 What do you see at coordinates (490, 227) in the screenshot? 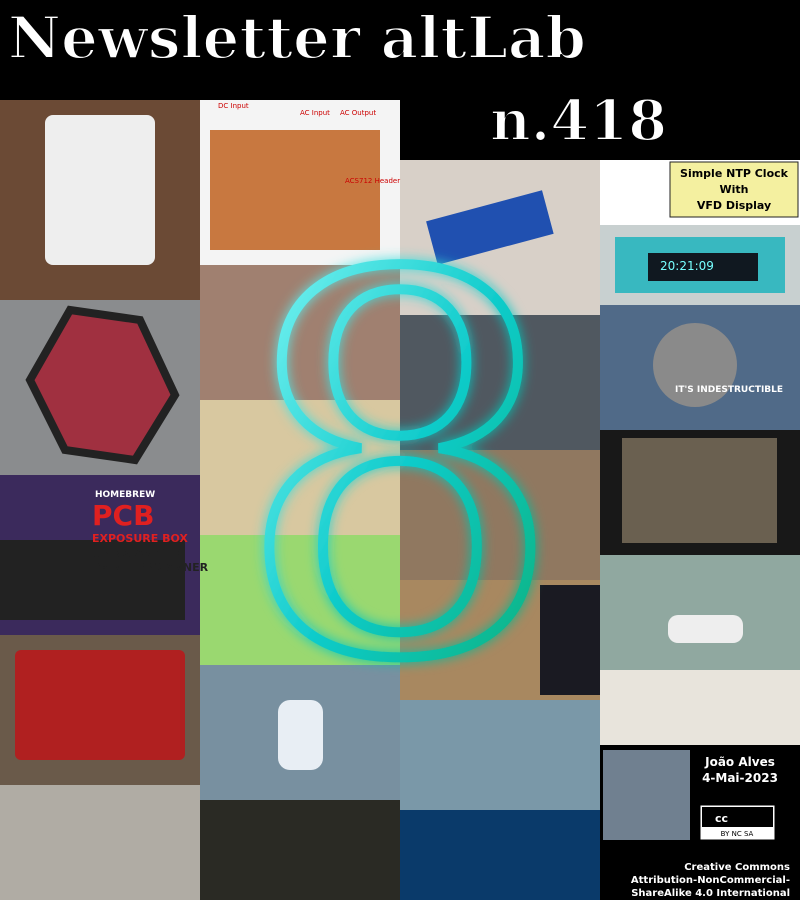
I see `nano-board` at bounding box center [490, 227].